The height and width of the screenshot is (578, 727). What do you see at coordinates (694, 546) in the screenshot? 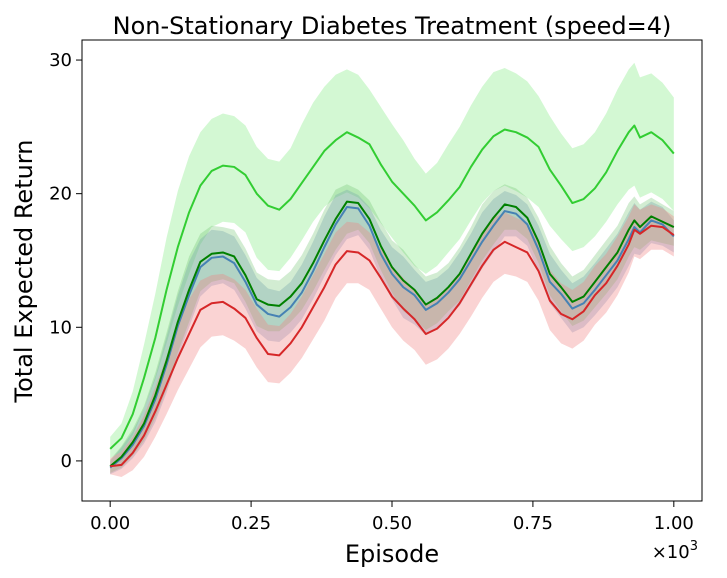
I see `x-axis-multiplier-exponent: 3` at bounding box center [694, 546].